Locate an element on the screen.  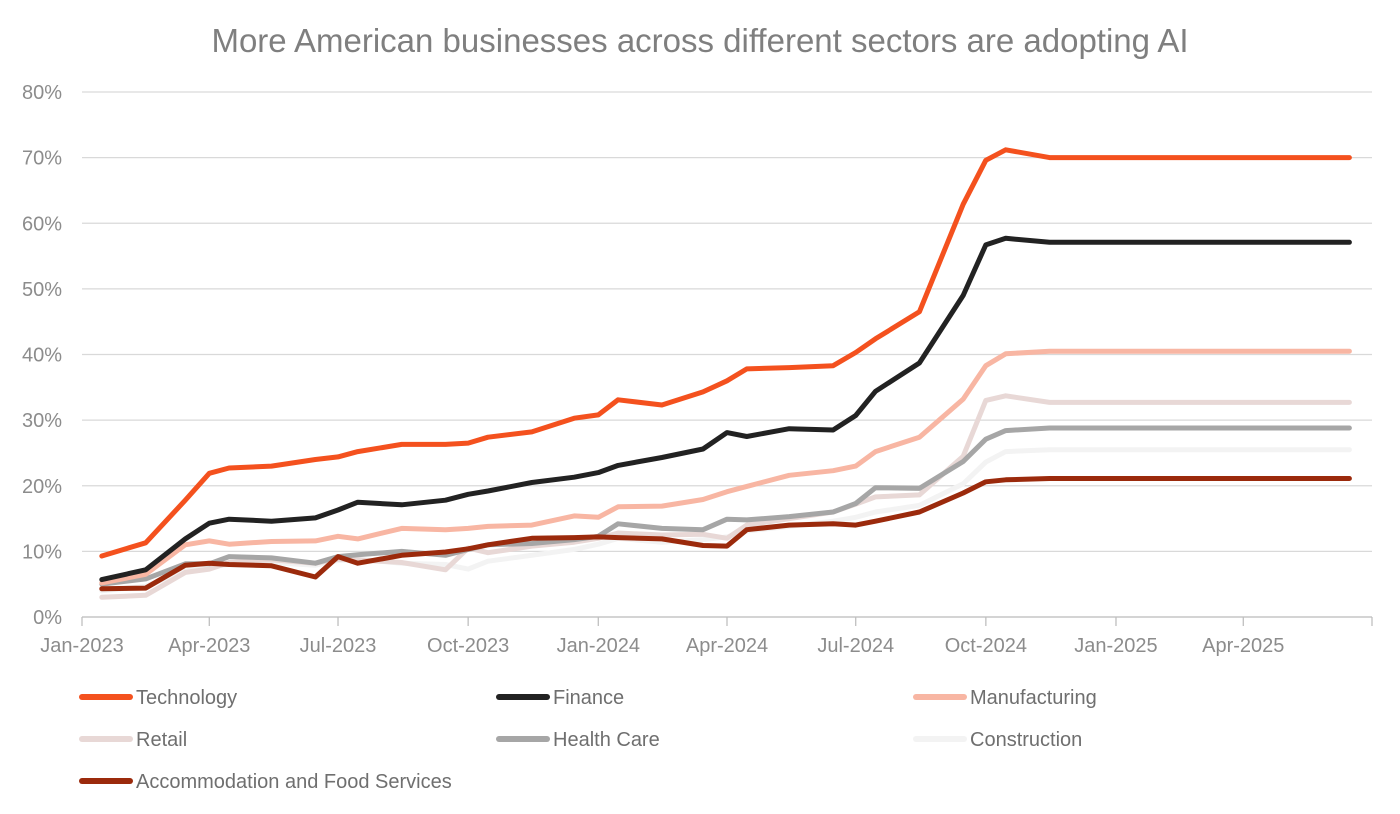
series-line-accommodation-and-food-services is located at coordinates (725, 534).